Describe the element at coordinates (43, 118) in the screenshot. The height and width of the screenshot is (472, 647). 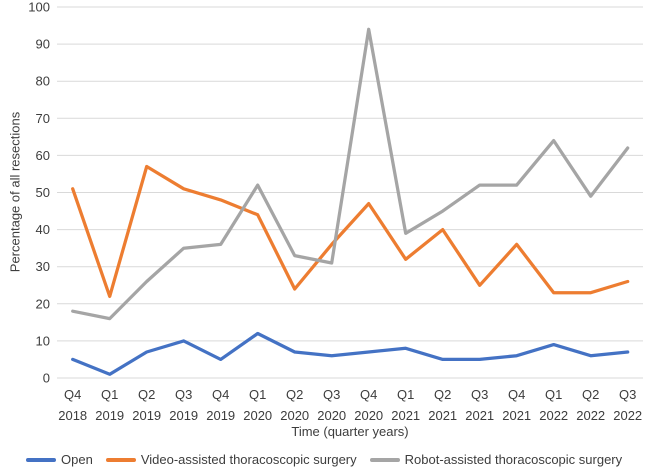
I see `y-tick-label: 70` at that location.